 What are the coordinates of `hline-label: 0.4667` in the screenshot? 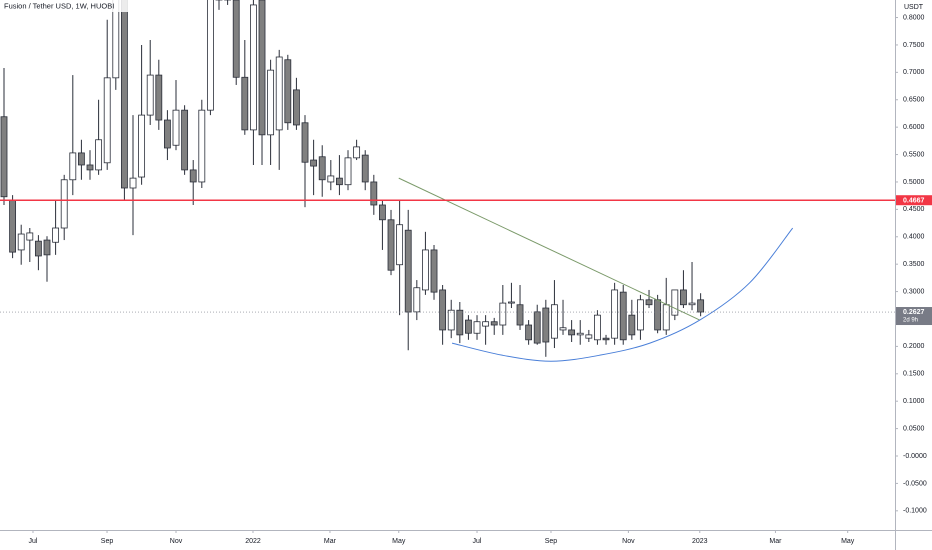 It's located at (914, 201).